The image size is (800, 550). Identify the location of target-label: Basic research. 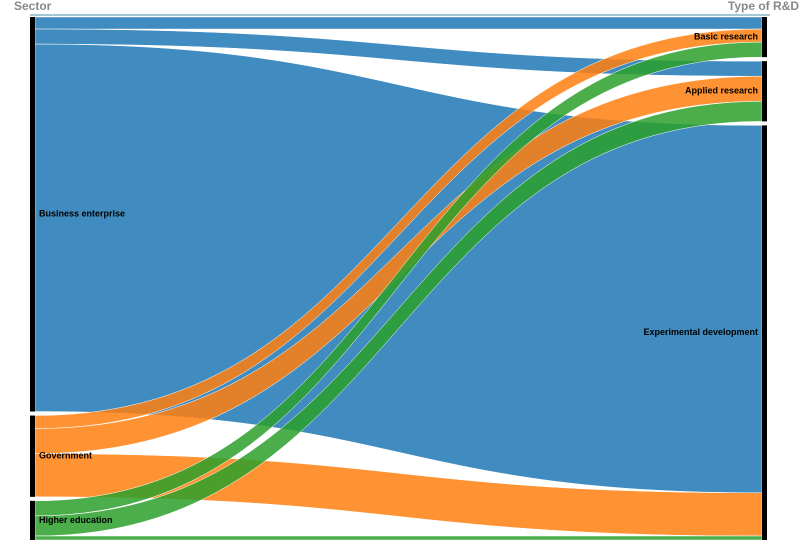
(726, 36).